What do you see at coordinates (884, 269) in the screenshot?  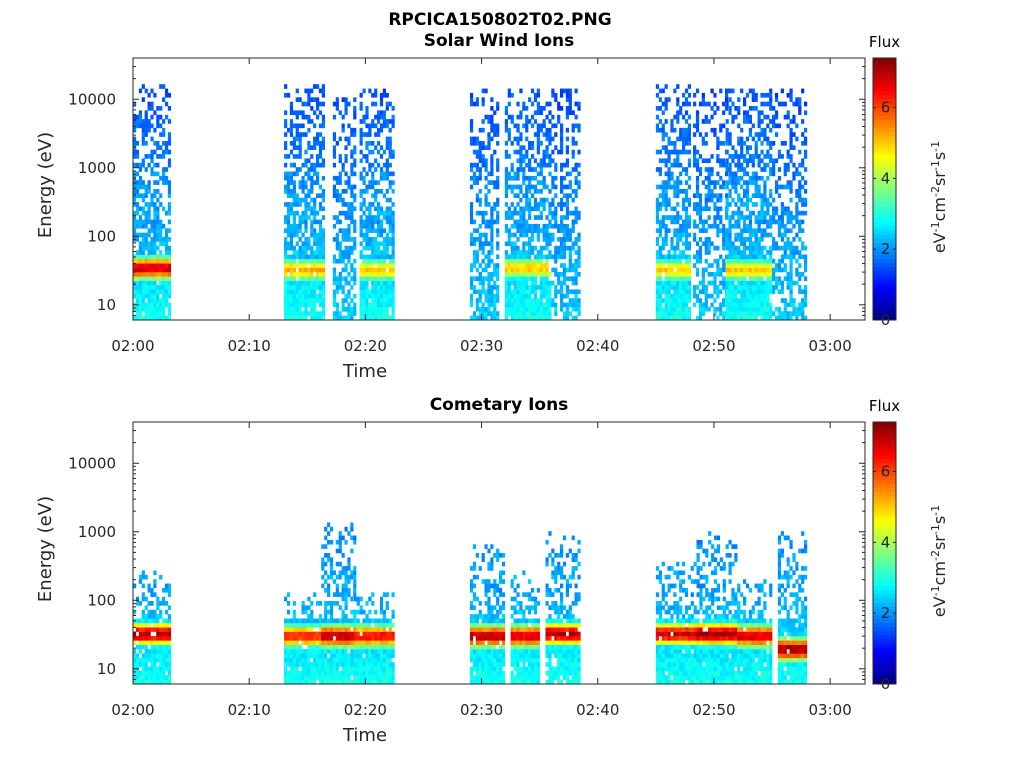 I see `colorbar-segment` at bounding box center [884, 269].